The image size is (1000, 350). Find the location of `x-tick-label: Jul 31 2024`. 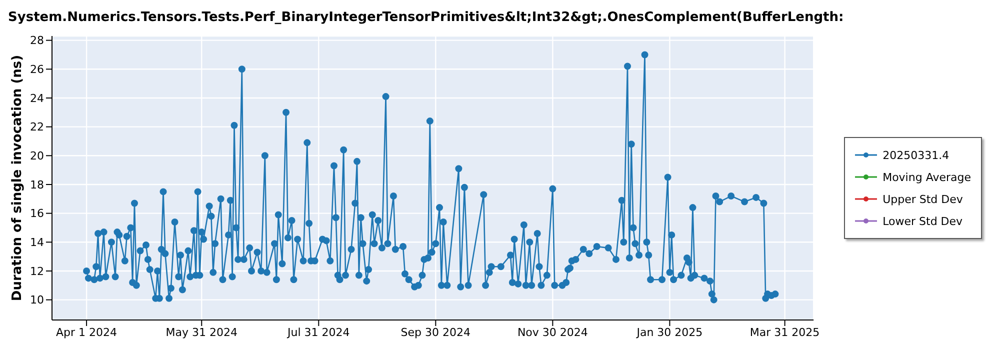

x-tick-label: Jul 31 2024 is located at coordinates (318, 332).